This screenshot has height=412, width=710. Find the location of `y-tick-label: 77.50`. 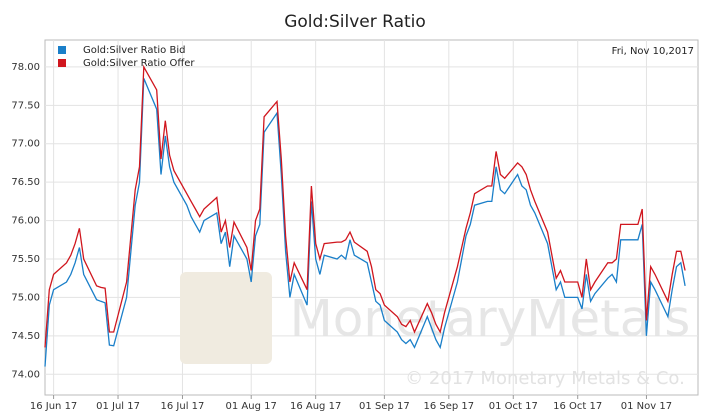

y-tick-label: 77.50 is located at coordinates (25, 105).